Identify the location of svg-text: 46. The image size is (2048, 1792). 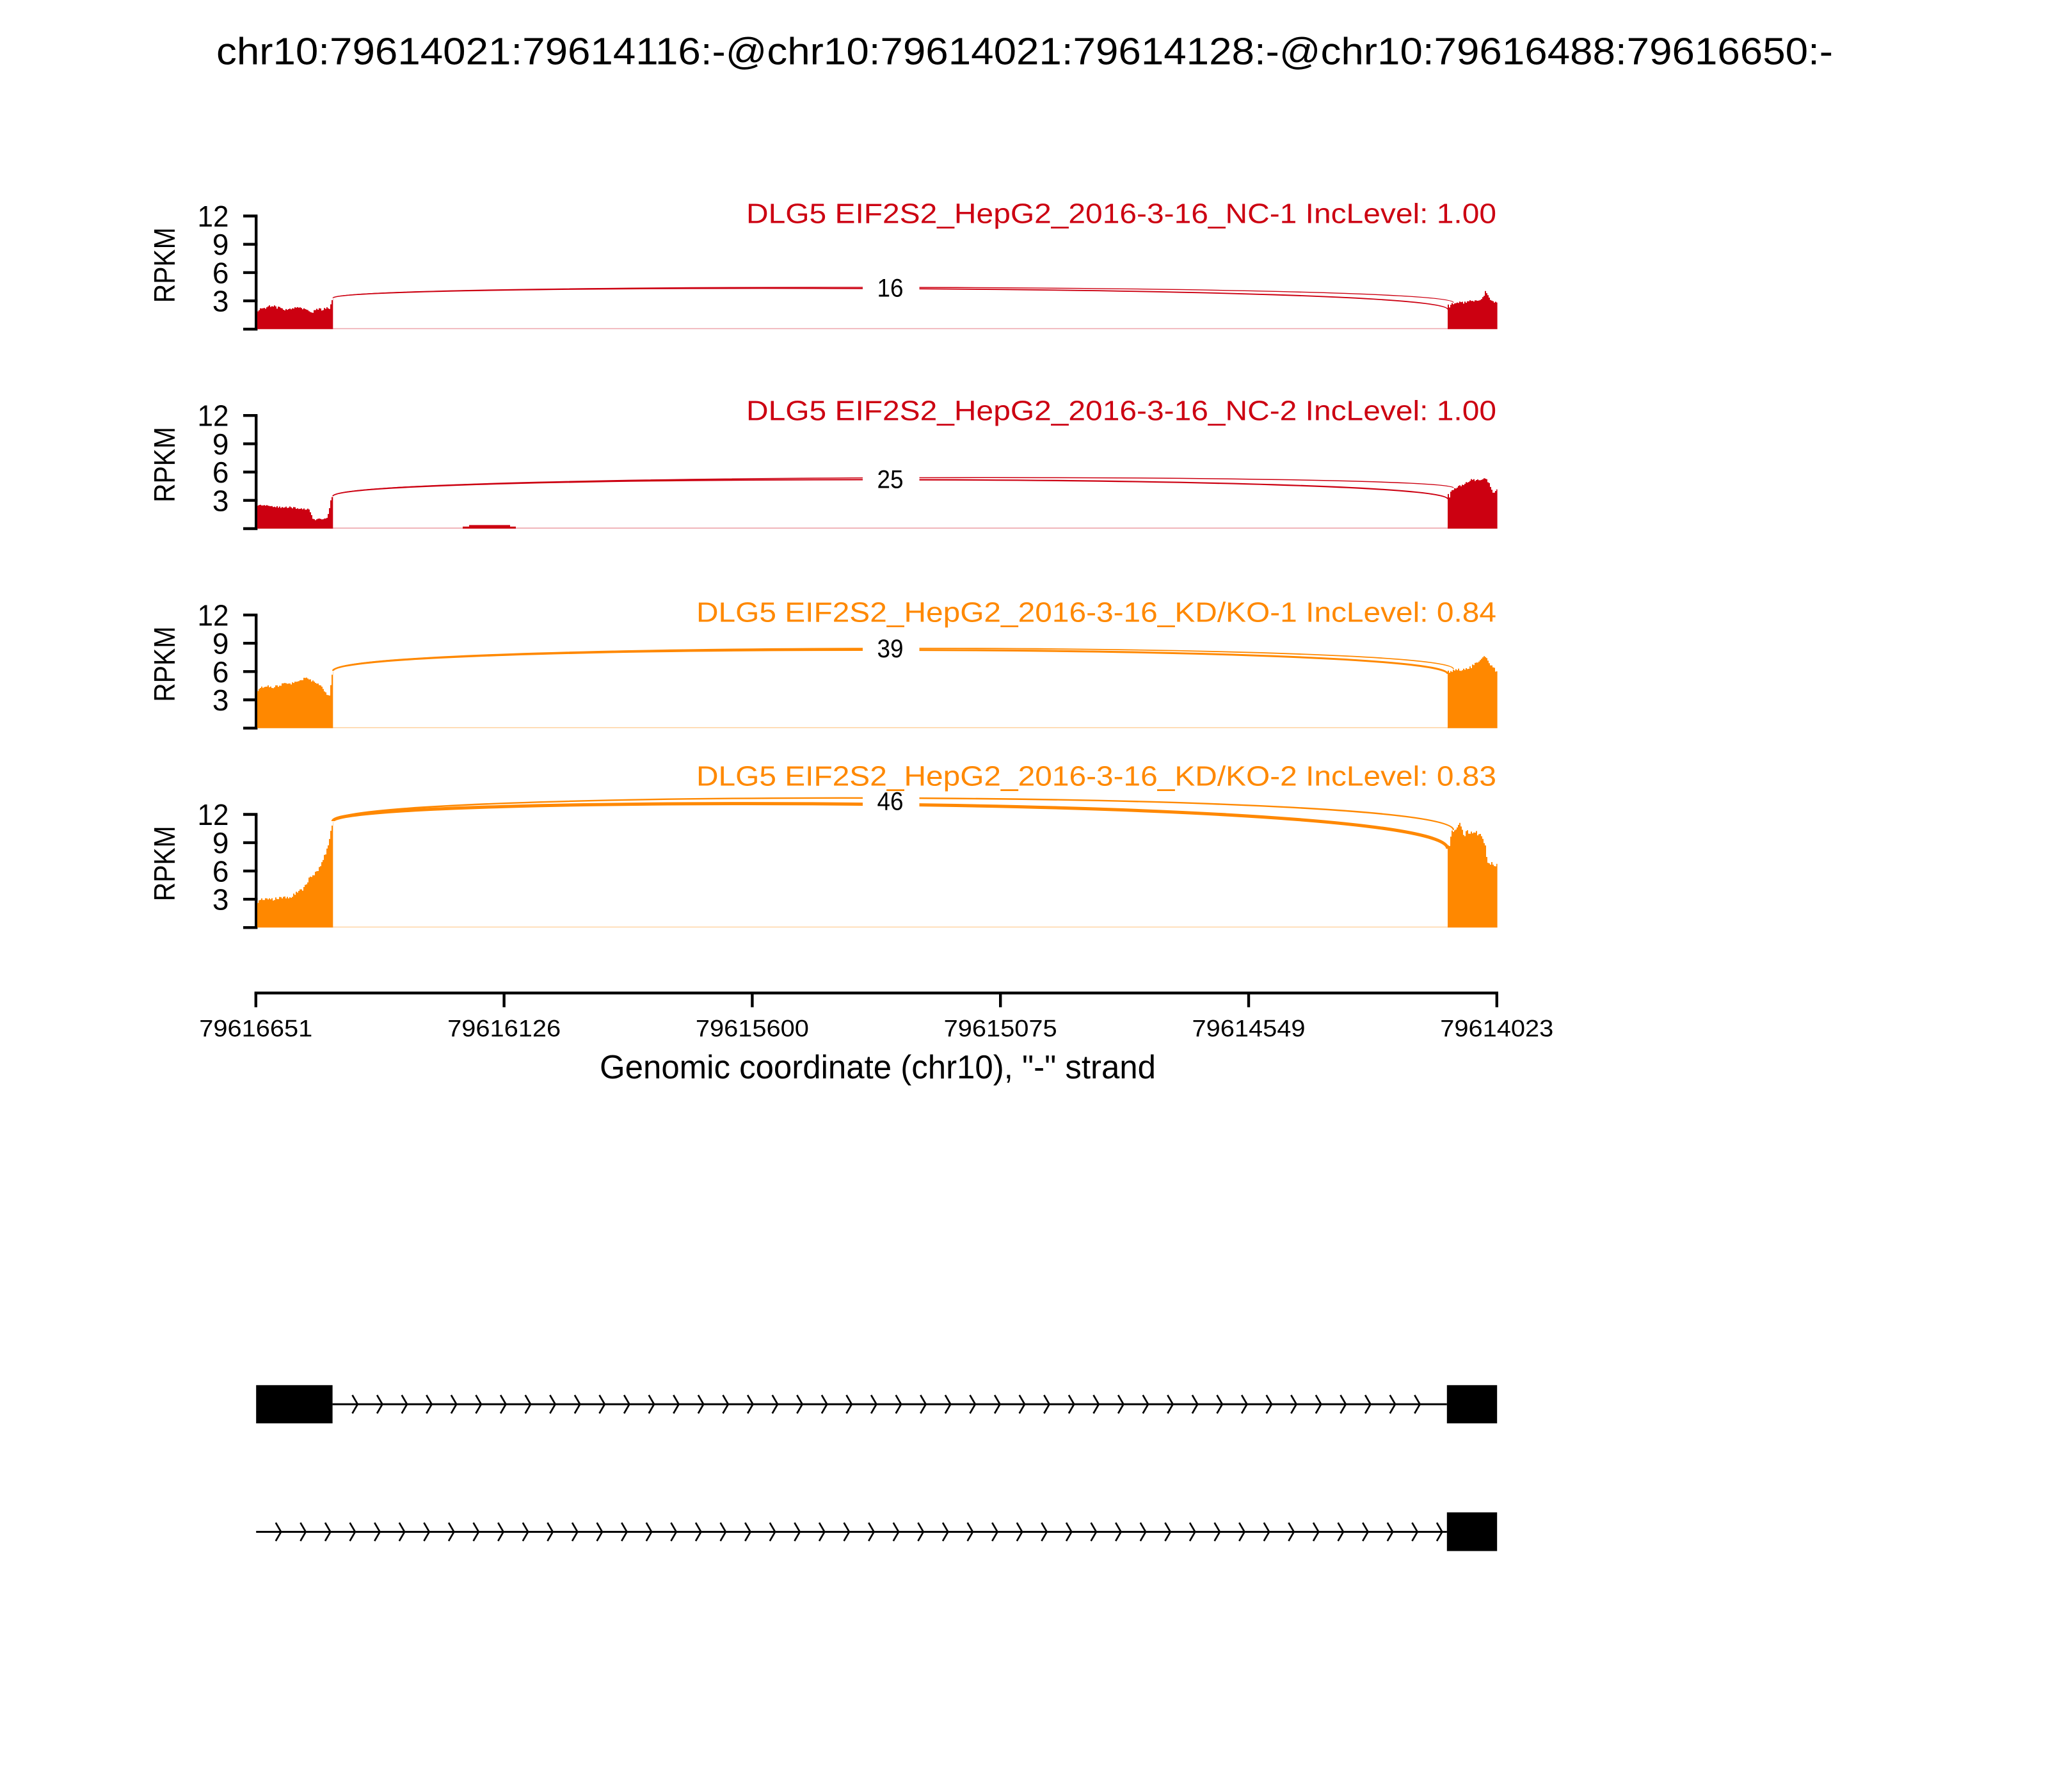
(890, 802).